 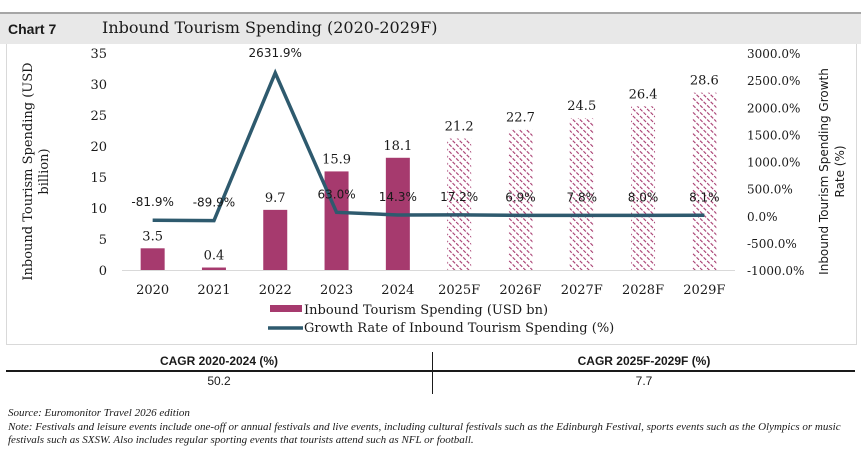 I want to click on y-tick-label: 25, so click(x=98, y=116).